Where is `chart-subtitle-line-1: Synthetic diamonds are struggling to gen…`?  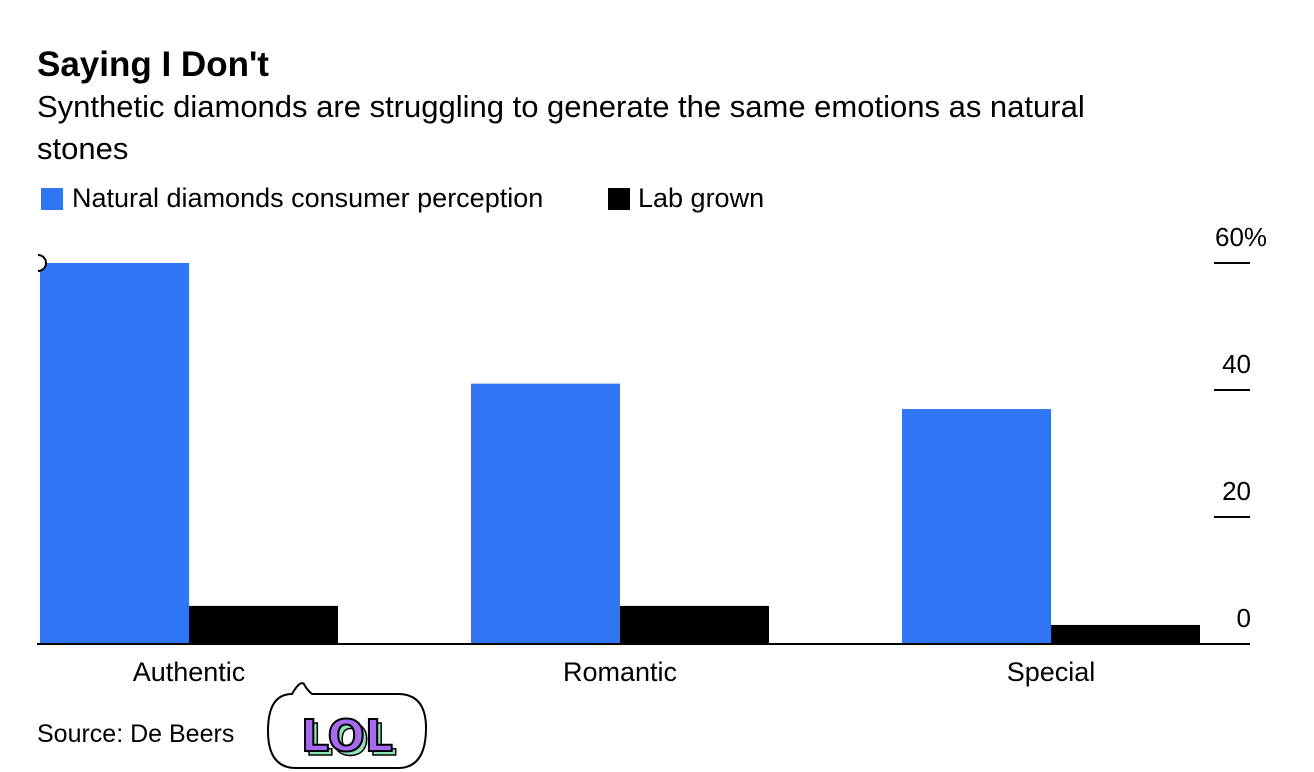
chart-subtitle-line-1: Synthetic diamonds are struggling to gen… is located at coordinates (561, 106).